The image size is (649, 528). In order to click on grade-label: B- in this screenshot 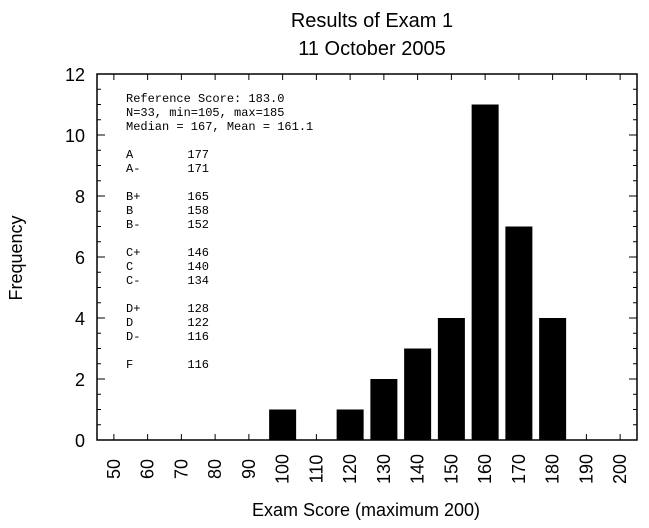, I will do `click(133, 225)`.